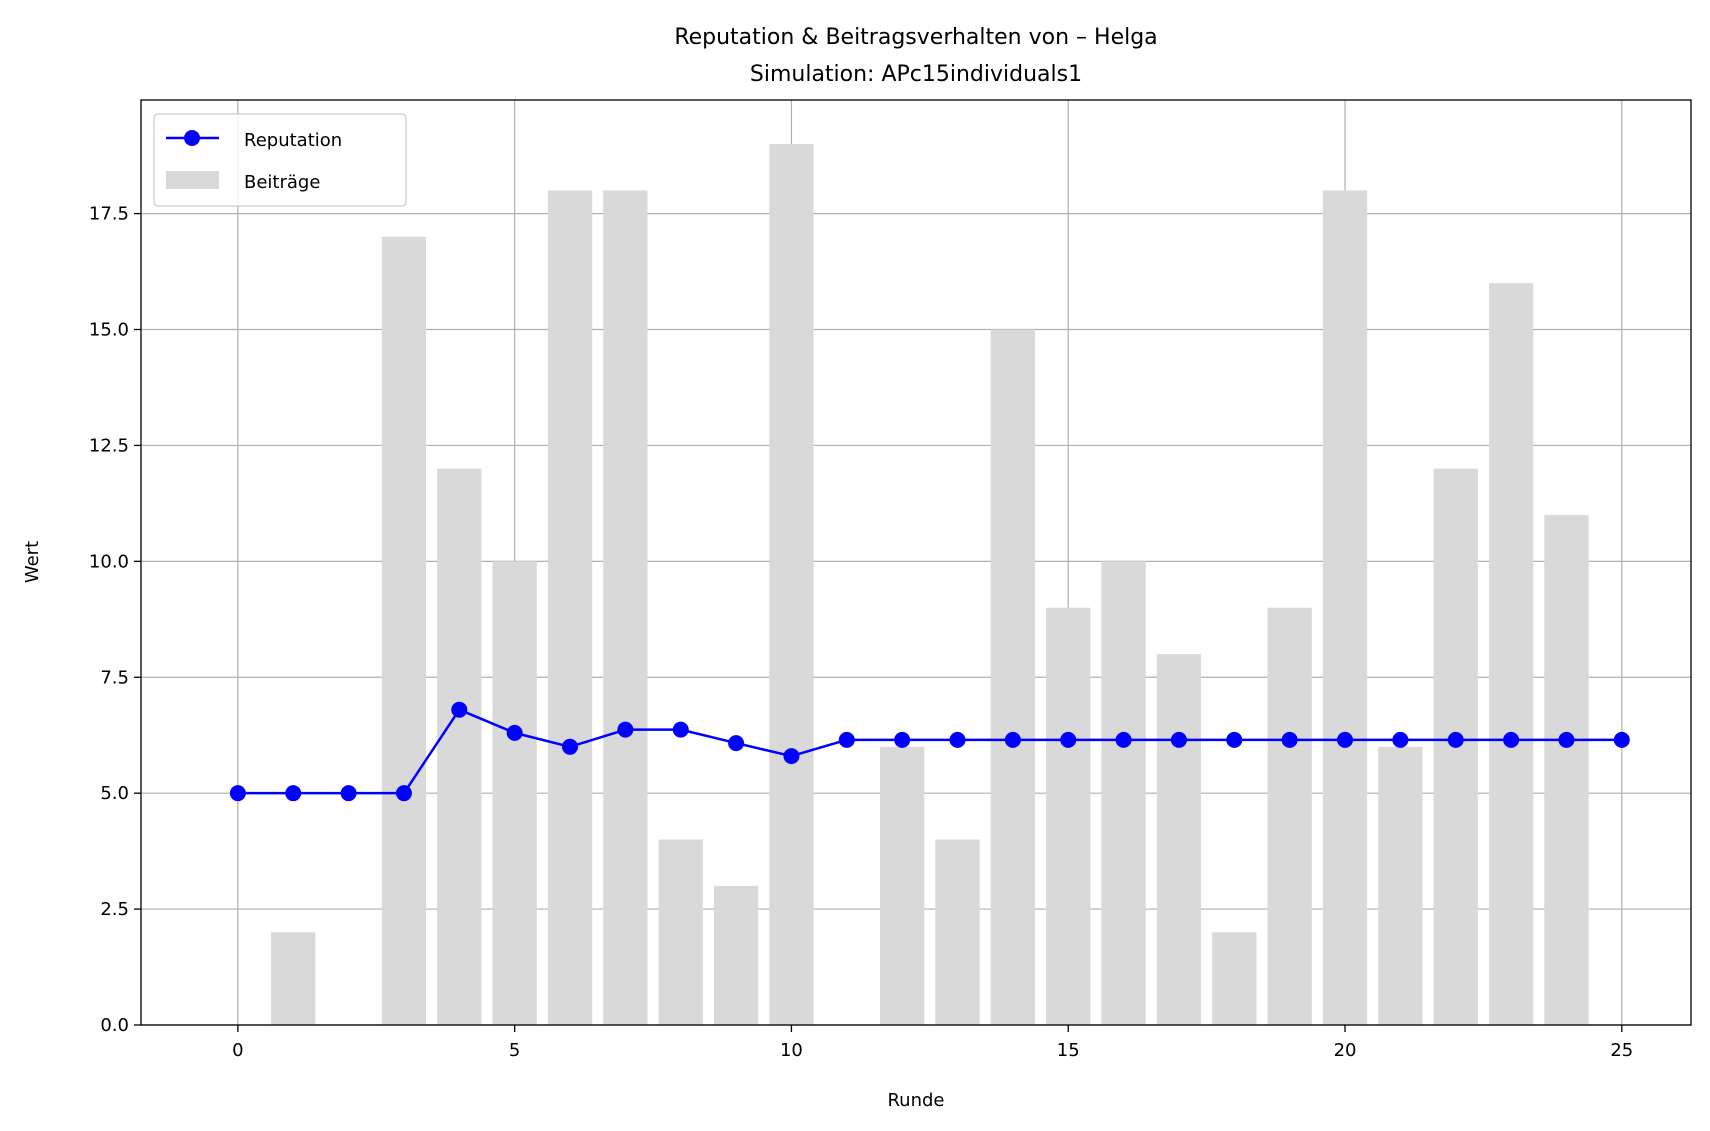 The width and height of the screenshot is (1710, 1131). I want to click on legend-reputation-label: Reputation, so click(293, 140).